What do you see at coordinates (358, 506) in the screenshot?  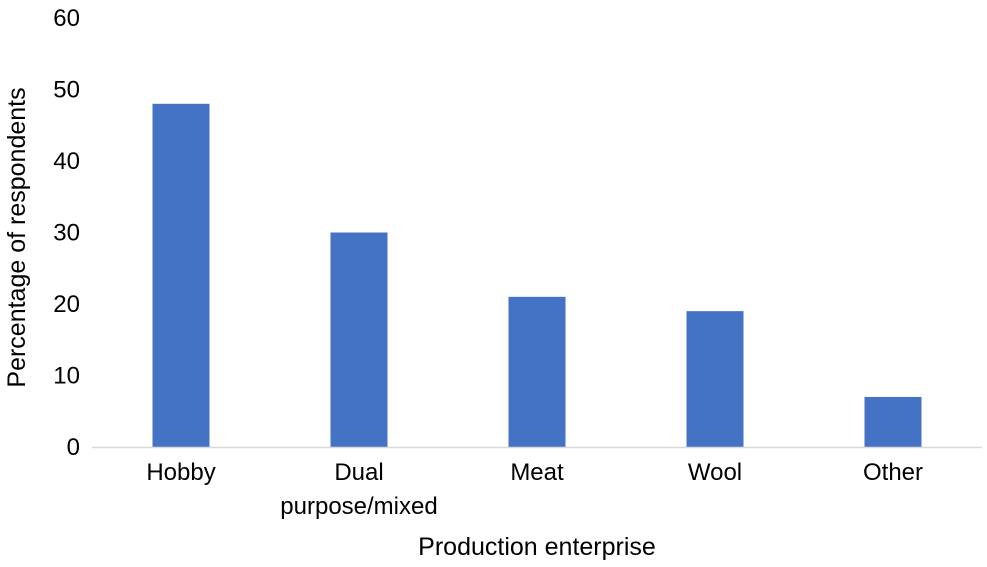 I see `x-category-label: purpose/mixed` at bounding box center [358, 506].